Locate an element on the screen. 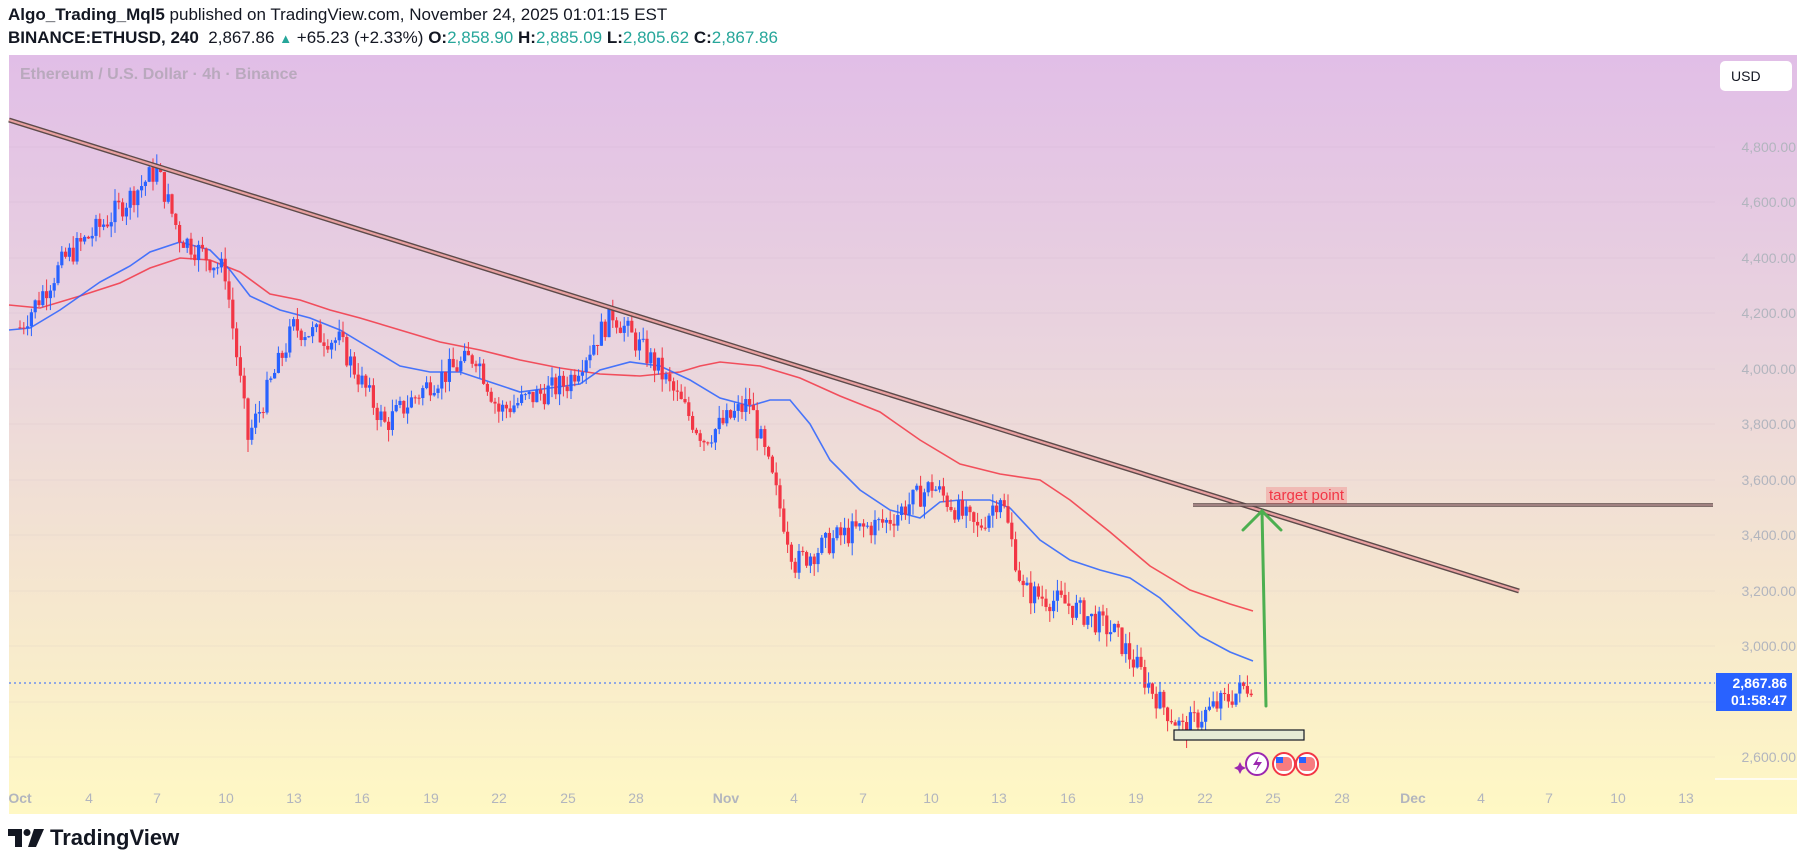 The width and height of the screenshot is (1806, 862). low-label: L: is located at coordinates (614, 37).